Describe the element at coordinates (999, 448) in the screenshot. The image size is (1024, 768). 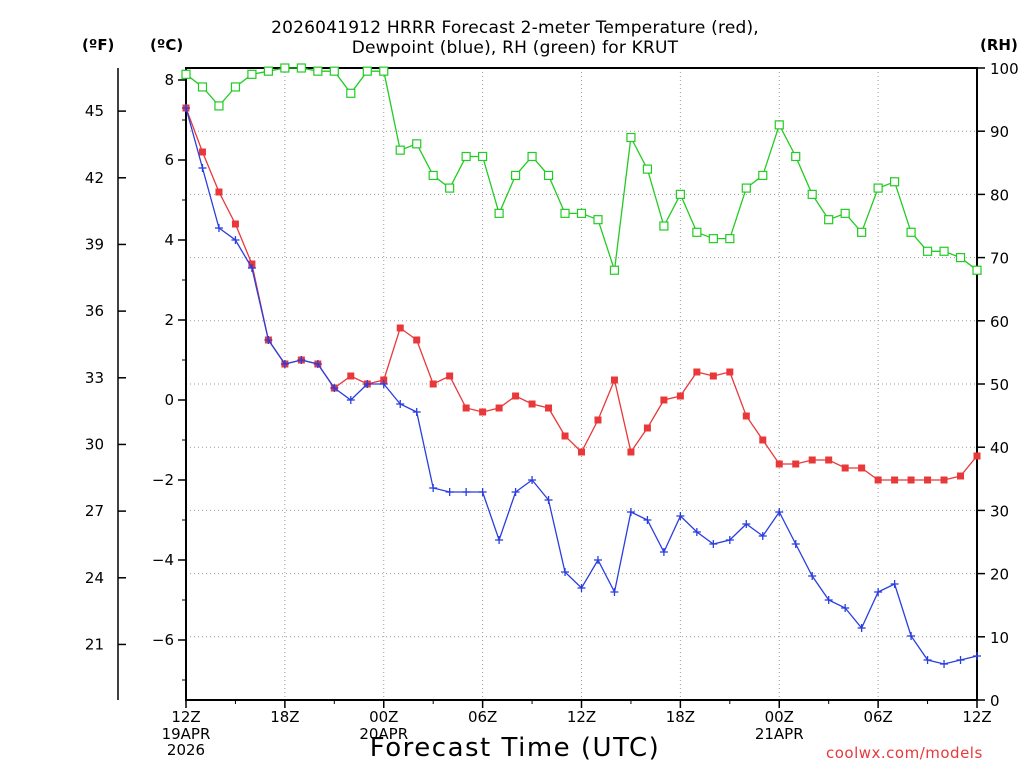
I see `rh-tick-label: 40` at that location.